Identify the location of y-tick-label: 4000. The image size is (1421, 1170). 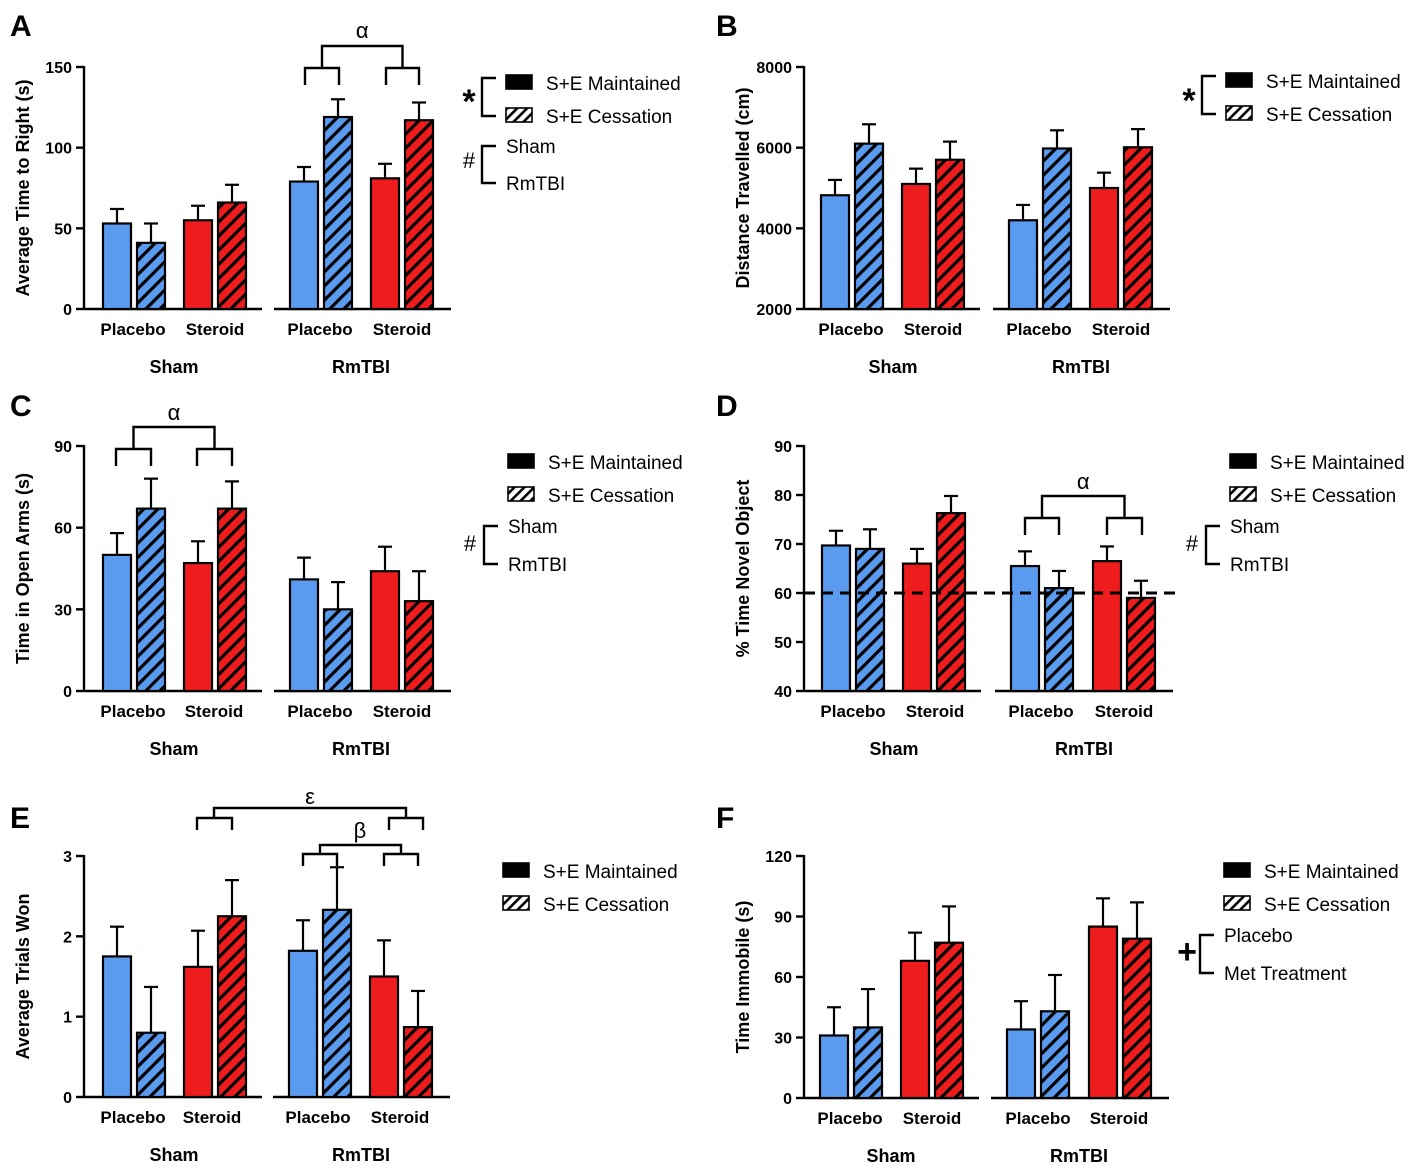
(774, 229).